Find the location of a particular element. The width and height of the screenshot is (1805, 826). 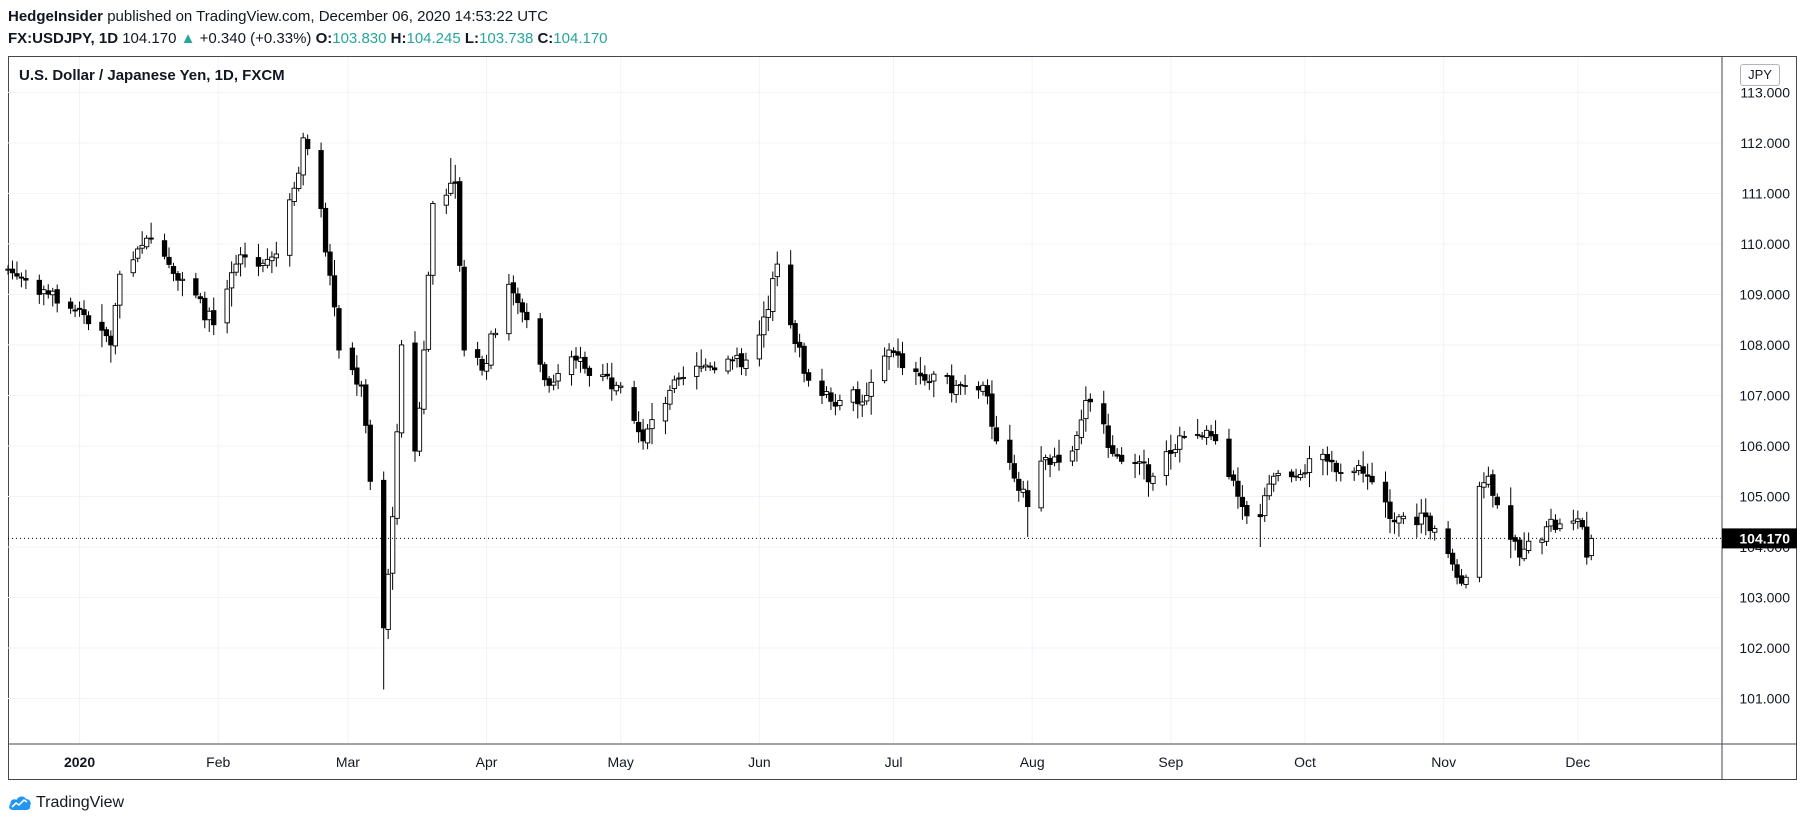

high-label: H: is located at coordinates (398, 38).